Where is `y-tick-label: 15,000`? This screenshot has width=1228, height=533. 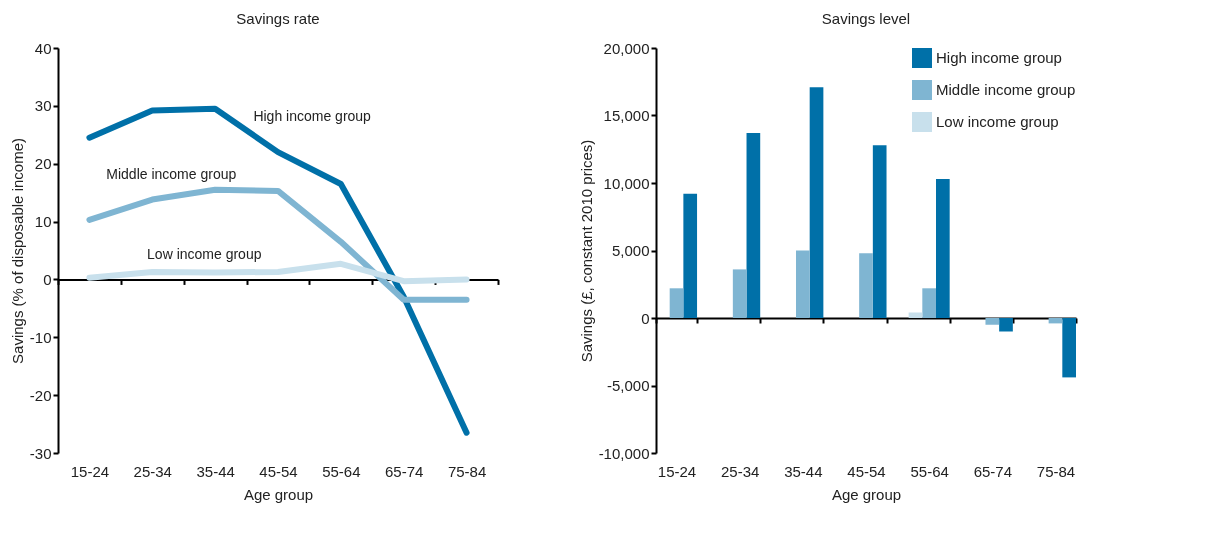 y-tick-label: 15,000 is located at coordinates (626, 115).